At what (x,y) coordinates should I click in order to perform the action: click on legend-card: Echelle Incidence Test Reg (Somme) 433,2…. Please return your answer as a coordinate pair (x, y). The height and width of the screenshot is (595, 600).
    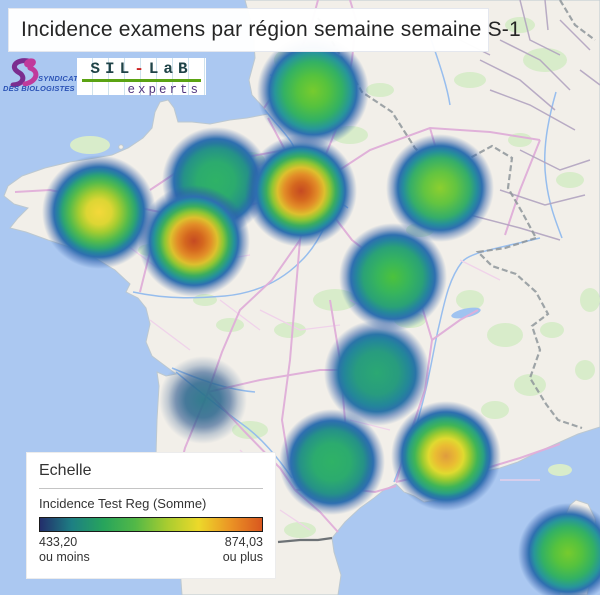
    Looking at the image, I should click on (151, 515).